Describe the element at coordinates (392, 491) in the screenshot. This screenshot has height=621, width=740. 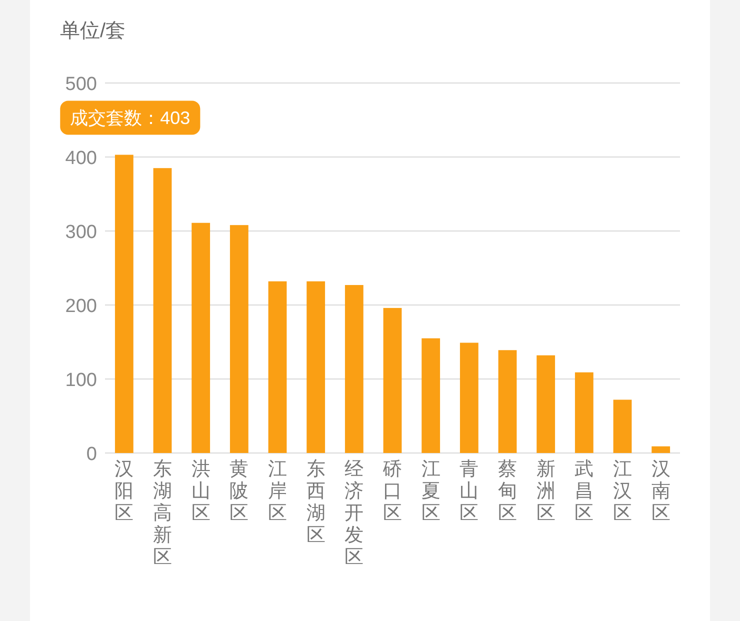
I see `x-tick-label: 硚口区` at that location.